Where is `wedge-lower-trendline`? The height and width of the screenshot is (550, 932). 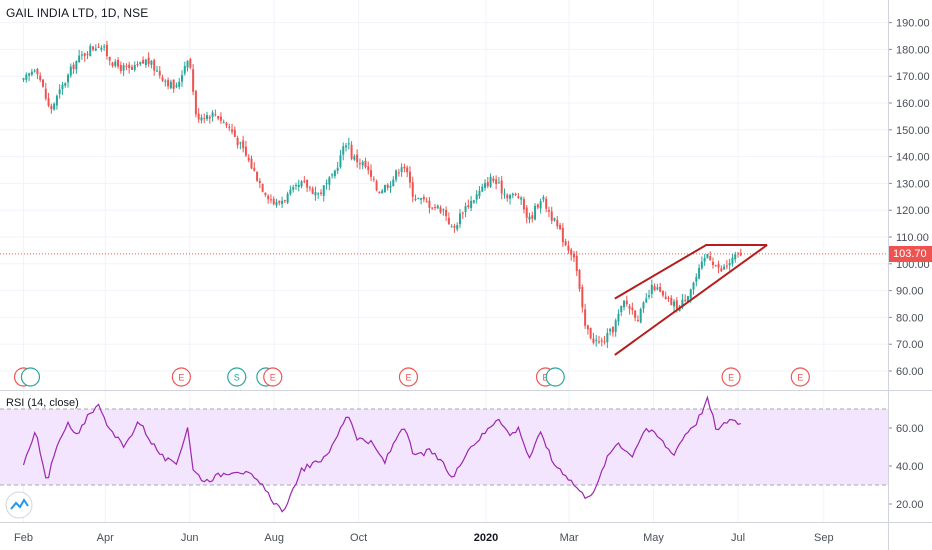 wedge-lower-trendline is located at coordinates (691, 300).